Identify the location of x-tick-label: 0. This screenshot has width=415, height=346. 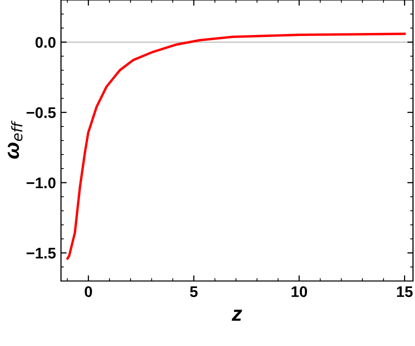
(88, 292).